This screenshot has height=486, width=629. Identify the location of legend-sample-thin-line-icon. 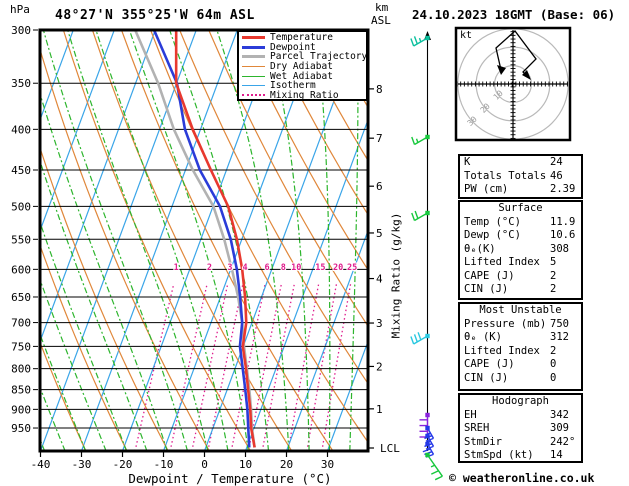
(253, 67).